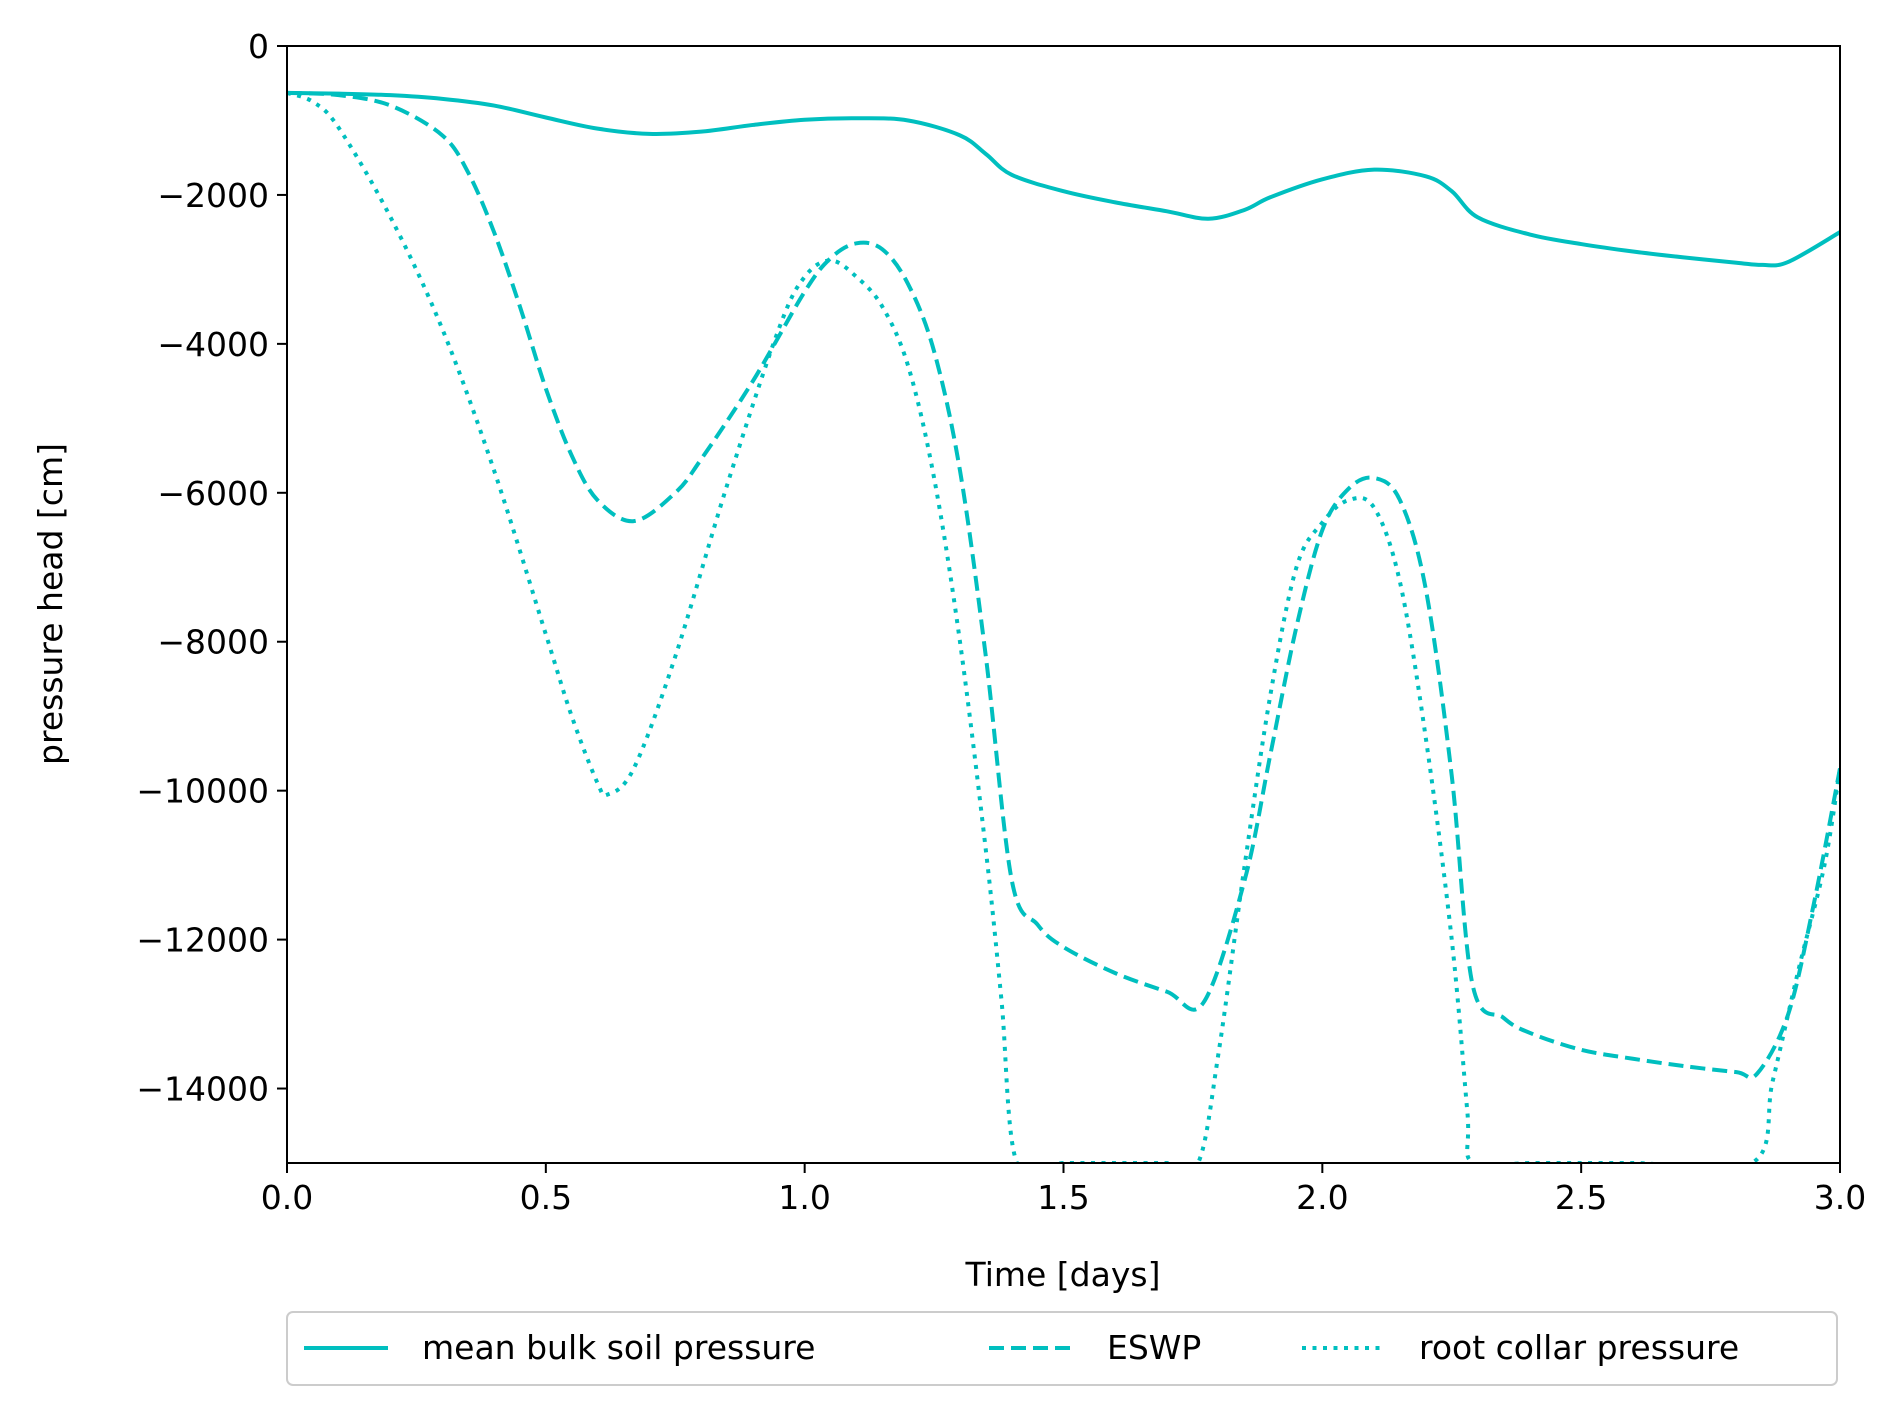 This screenshot has height=1410, width=1891. I want to click on x-tick-label: 3.0, so click(1840, 1197).